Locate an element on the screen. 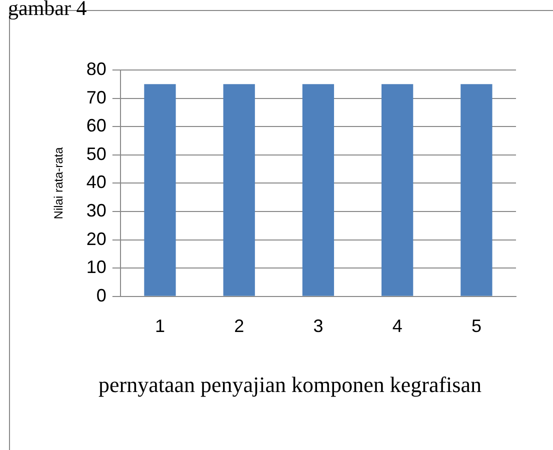 The width and height of the screenshot is (553, 450). x-tick-label: 5 is located at coordinates (476, 326).